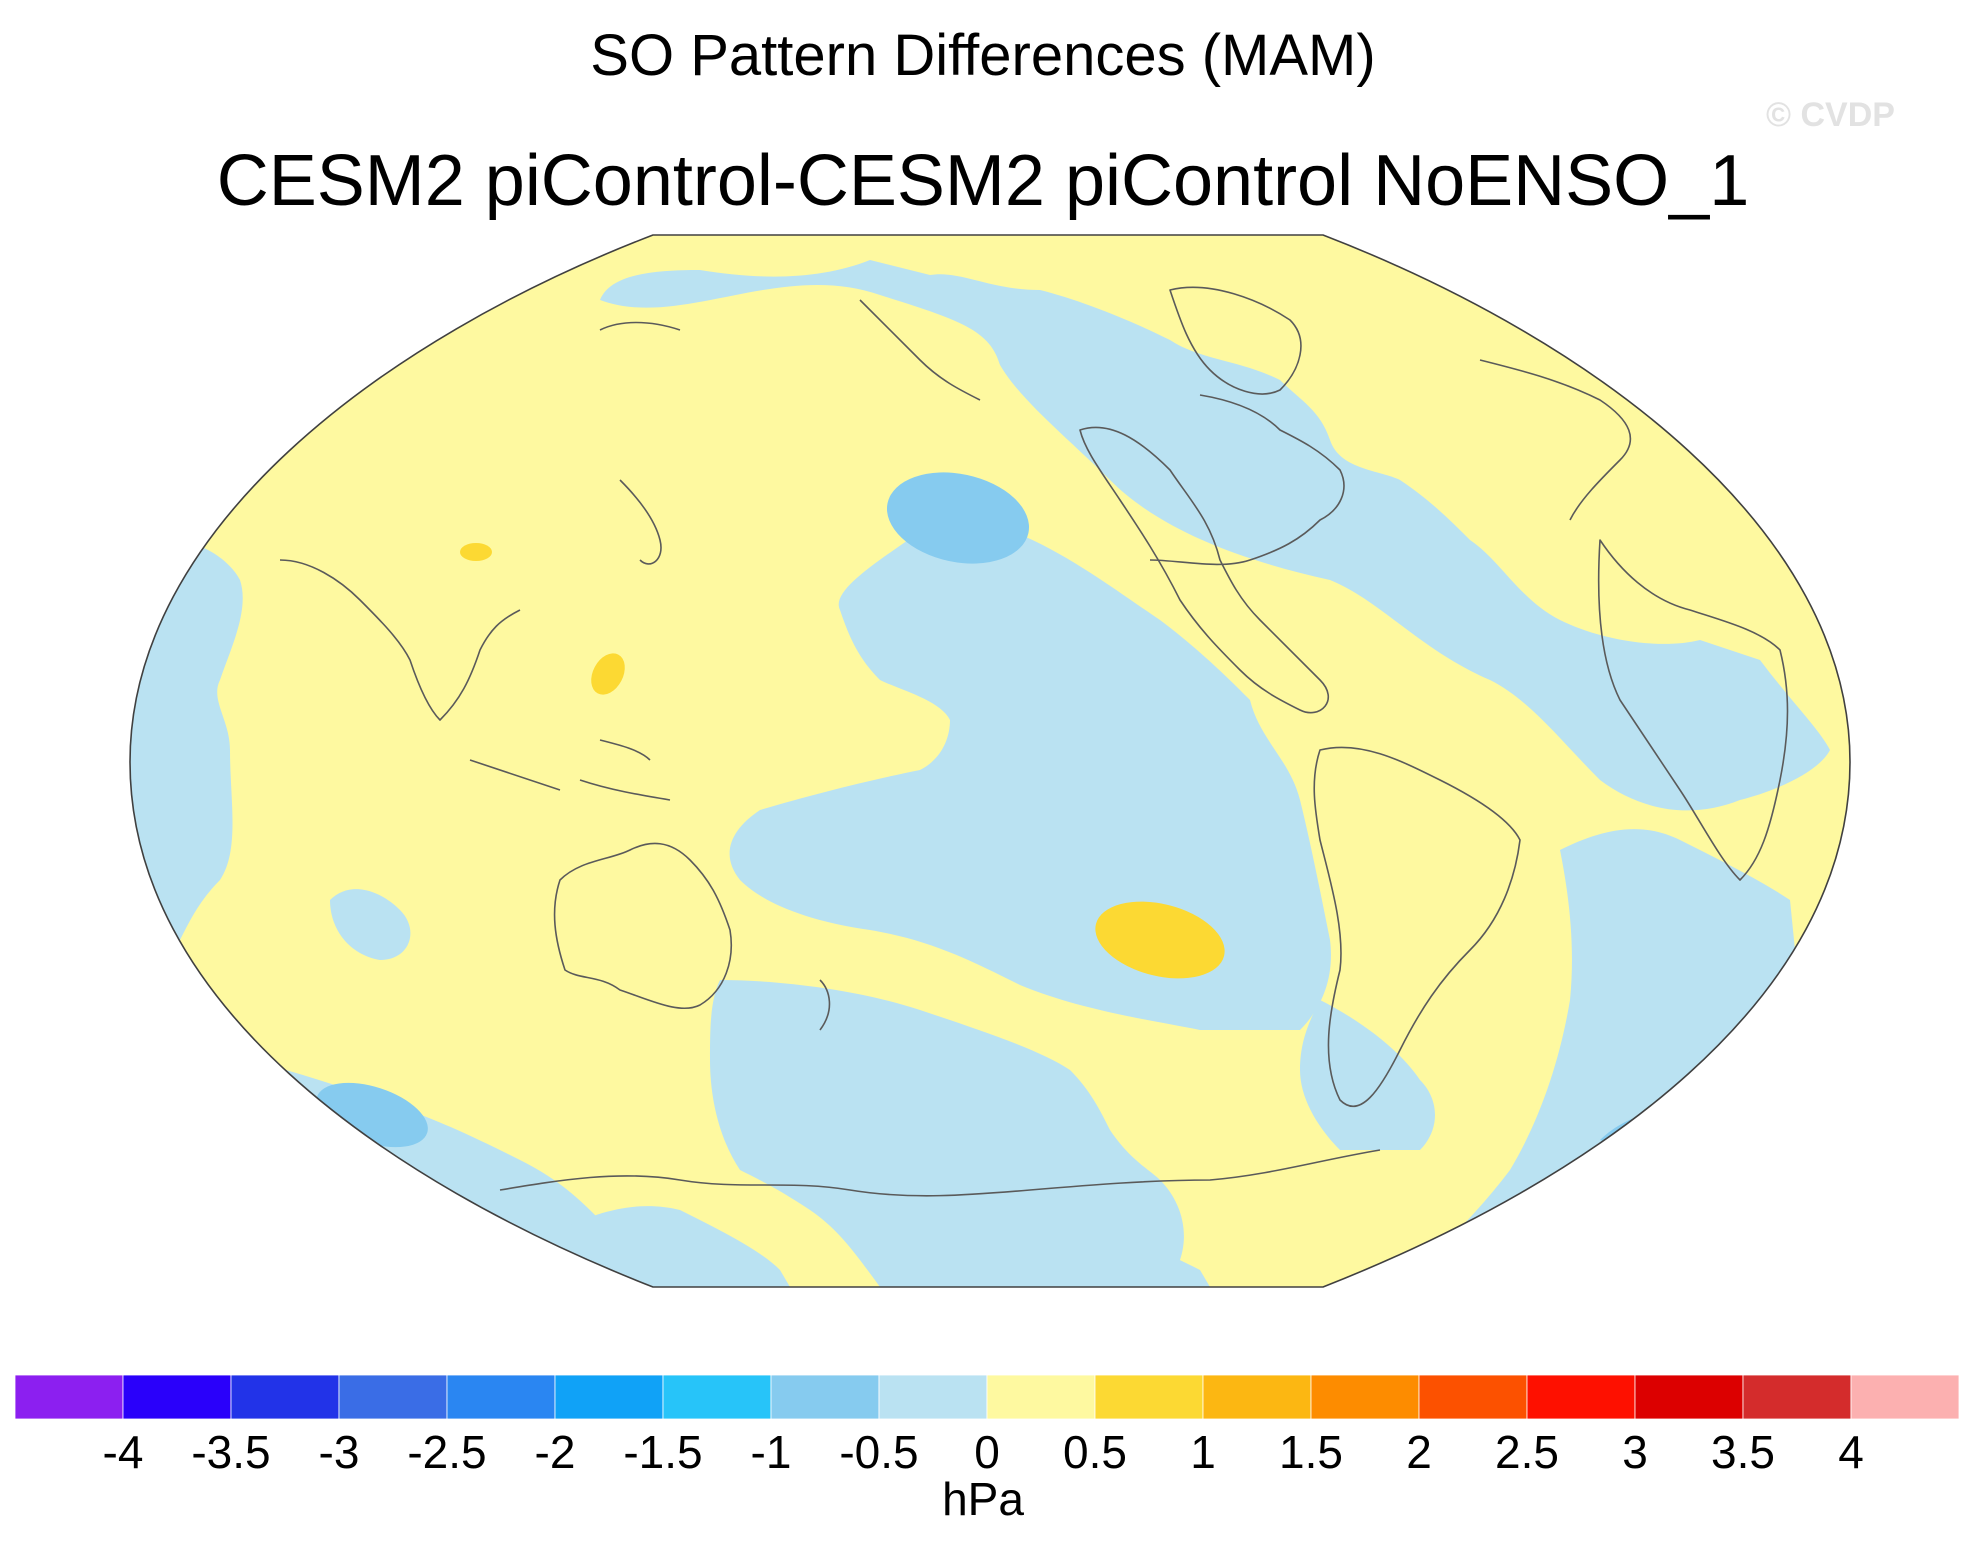 The width and height of the screenshot is (1966, 1546). What do you see at coordinates (1851, 1452) in the screenshot?
I see `colorbar-tick-label: 4` at bounding box center [1851, 1452].